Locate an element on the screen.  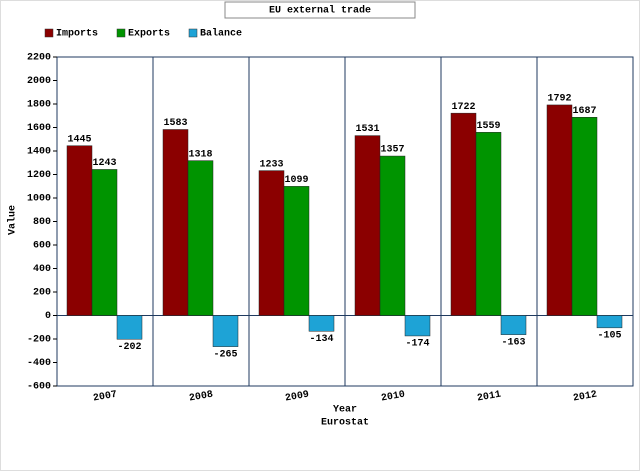
value-label: 1531 is located at coordinates (367, 129).